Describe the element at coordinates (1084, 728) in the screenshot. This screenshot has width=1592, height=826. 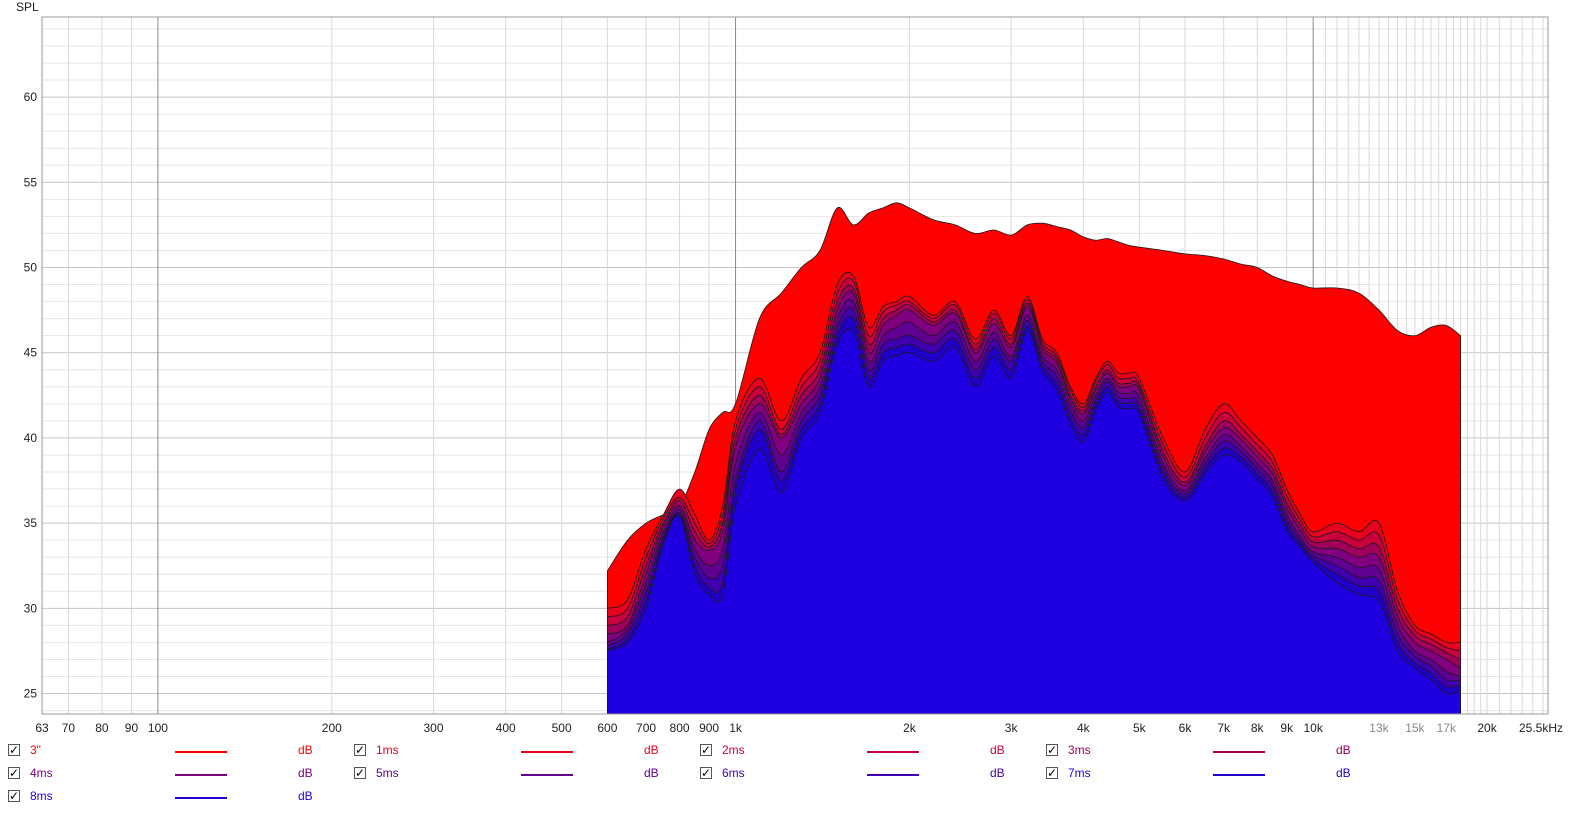
I see `x-tick-label: 4k` at that location.